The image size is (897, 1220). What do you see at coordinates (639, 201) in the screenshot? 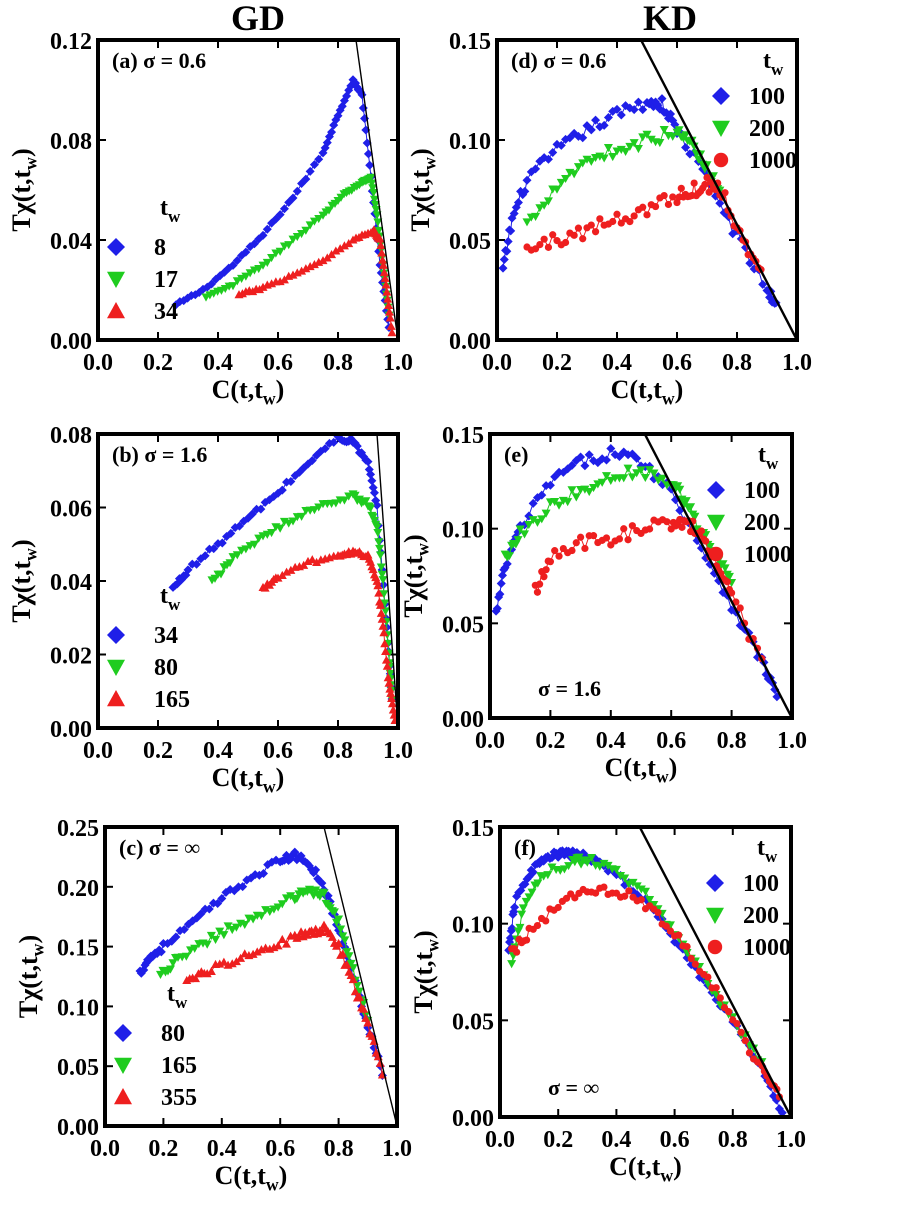
I see `plot-area` at bounding box center [639, 201].